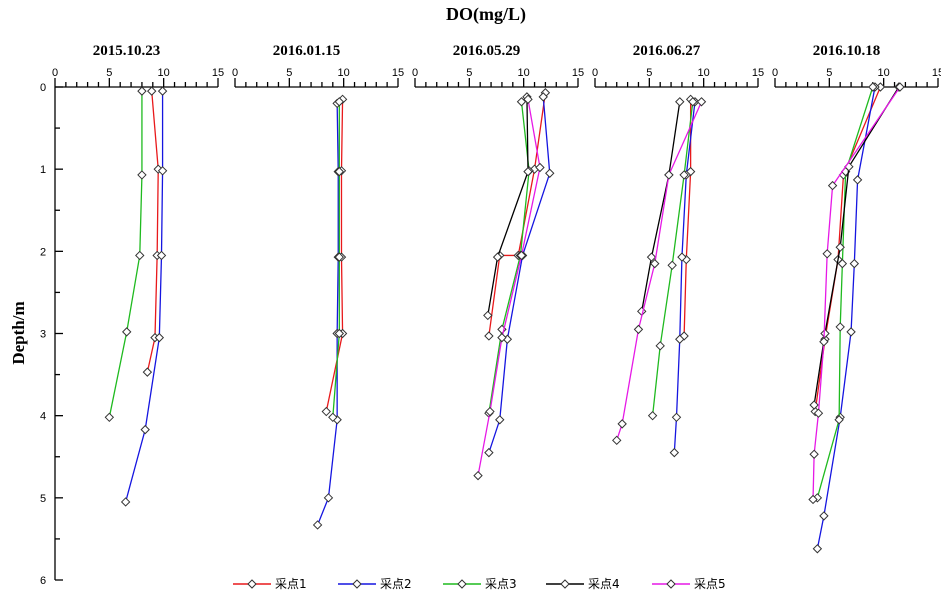 This screenshot has height=593, width=941. Describe the element at coordinates (710, 584) in the screenshot. I see `legend-label: 采点5` at that location.